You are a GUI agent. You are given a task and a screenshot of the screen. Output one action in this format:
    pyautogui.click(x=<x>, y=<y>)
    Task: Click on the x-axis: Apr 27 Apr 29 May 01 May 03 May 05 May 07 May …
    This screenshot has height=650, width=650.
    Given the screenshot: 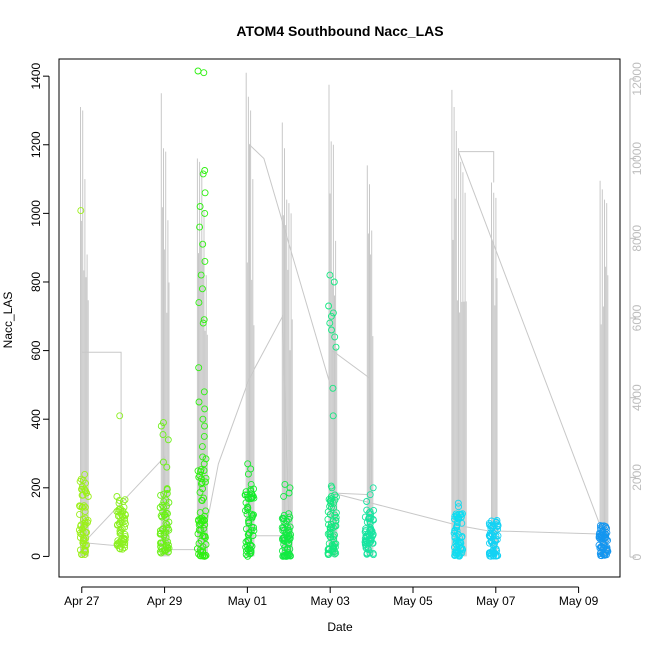 What is the action you would take?
    pyautogui.click(x=331, y=597)
    